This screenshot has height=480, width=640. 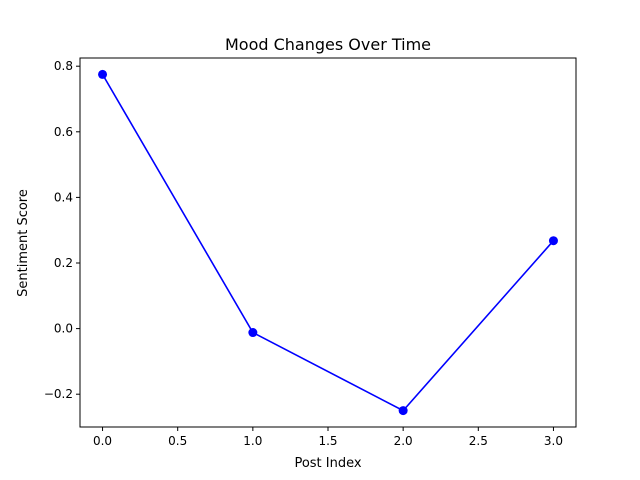 What do you see at coordinates (252, 441) in the screenshot?
I see `x-tick-label: 1.0` at bounding box center [252, 441].